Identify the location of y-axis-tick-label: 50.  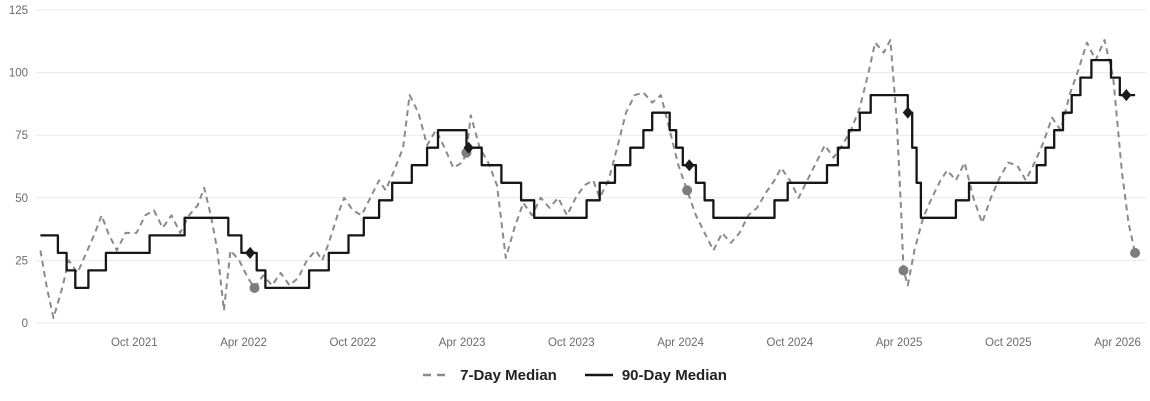
(21, 199).